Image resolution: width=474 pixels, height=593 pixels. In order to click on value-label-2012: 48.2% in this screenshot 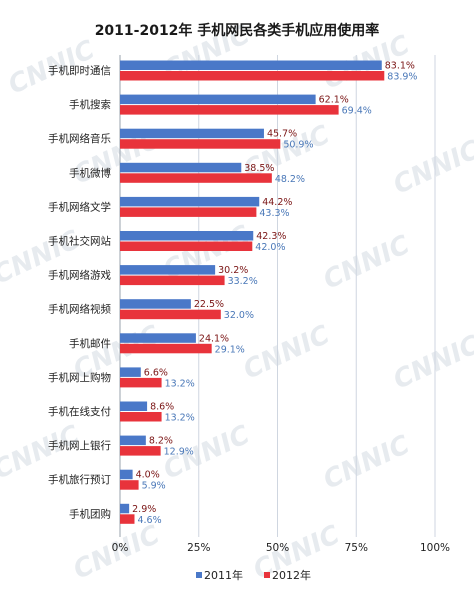, I will do `click(290, 179)`.